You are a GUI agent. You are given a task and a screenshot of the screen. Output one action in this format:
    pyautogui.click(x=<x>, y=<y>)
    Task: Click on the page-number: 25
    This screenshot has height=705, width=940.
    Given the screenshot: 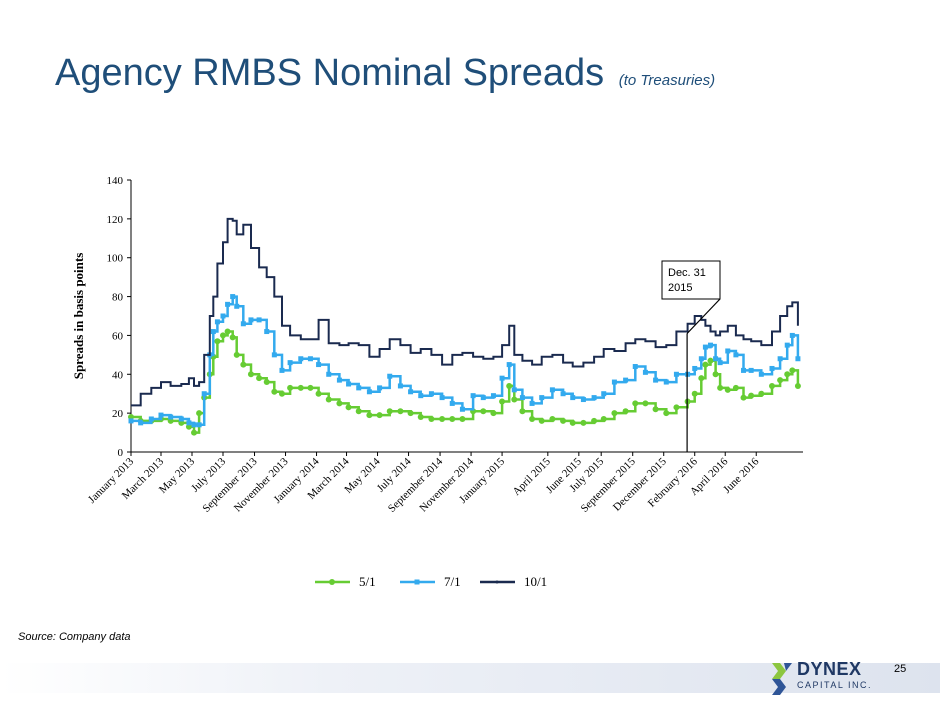 What is the action you would take?
    pyautogui.click(x=900, y=669)
    